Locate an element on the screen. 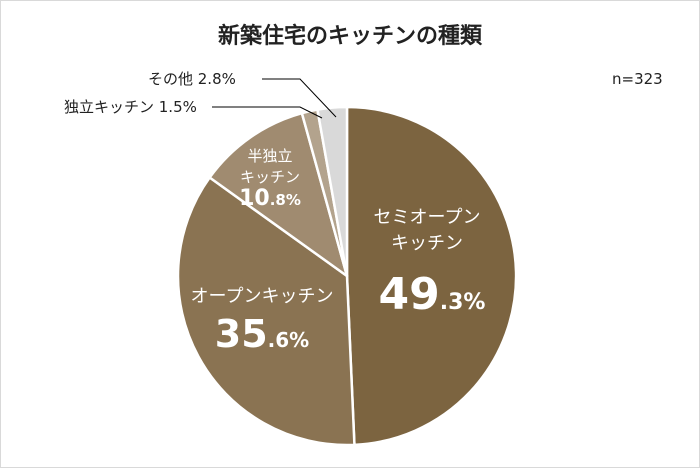 This screenshot has height=468, width=700. leader-line-independent is located at coordinates (267, 112).